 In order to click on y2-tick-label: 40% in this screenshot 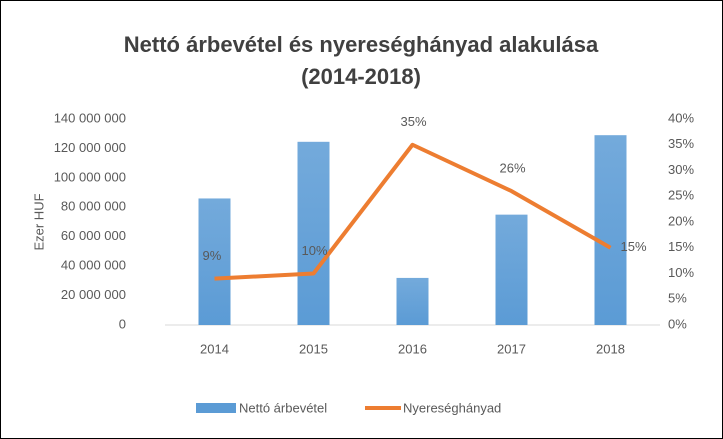, I will do `click(681, 117)`.